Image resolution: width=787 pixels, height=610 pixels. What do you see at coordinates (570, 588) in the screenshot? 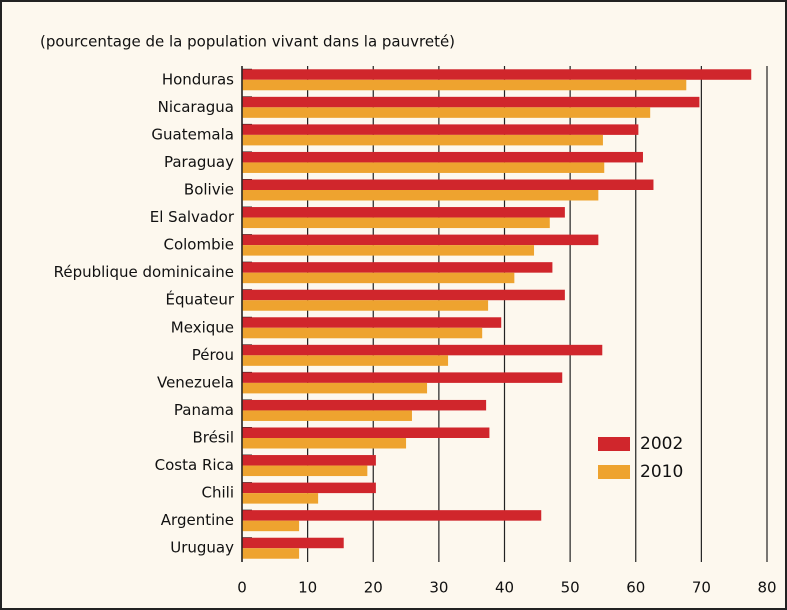
I see `x-tick-label: 50` at bounding box center [570, 588].